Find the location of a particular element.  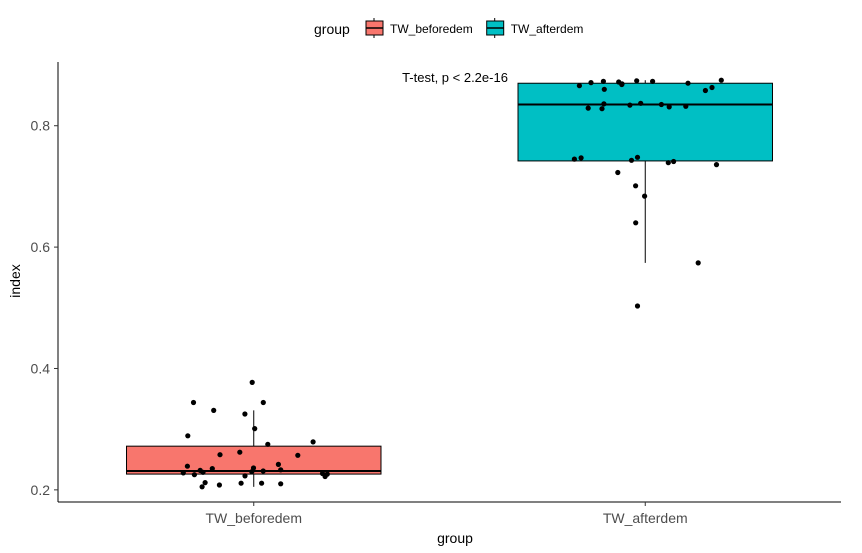

x-axis-title: group is located at coordinates (455, 538).